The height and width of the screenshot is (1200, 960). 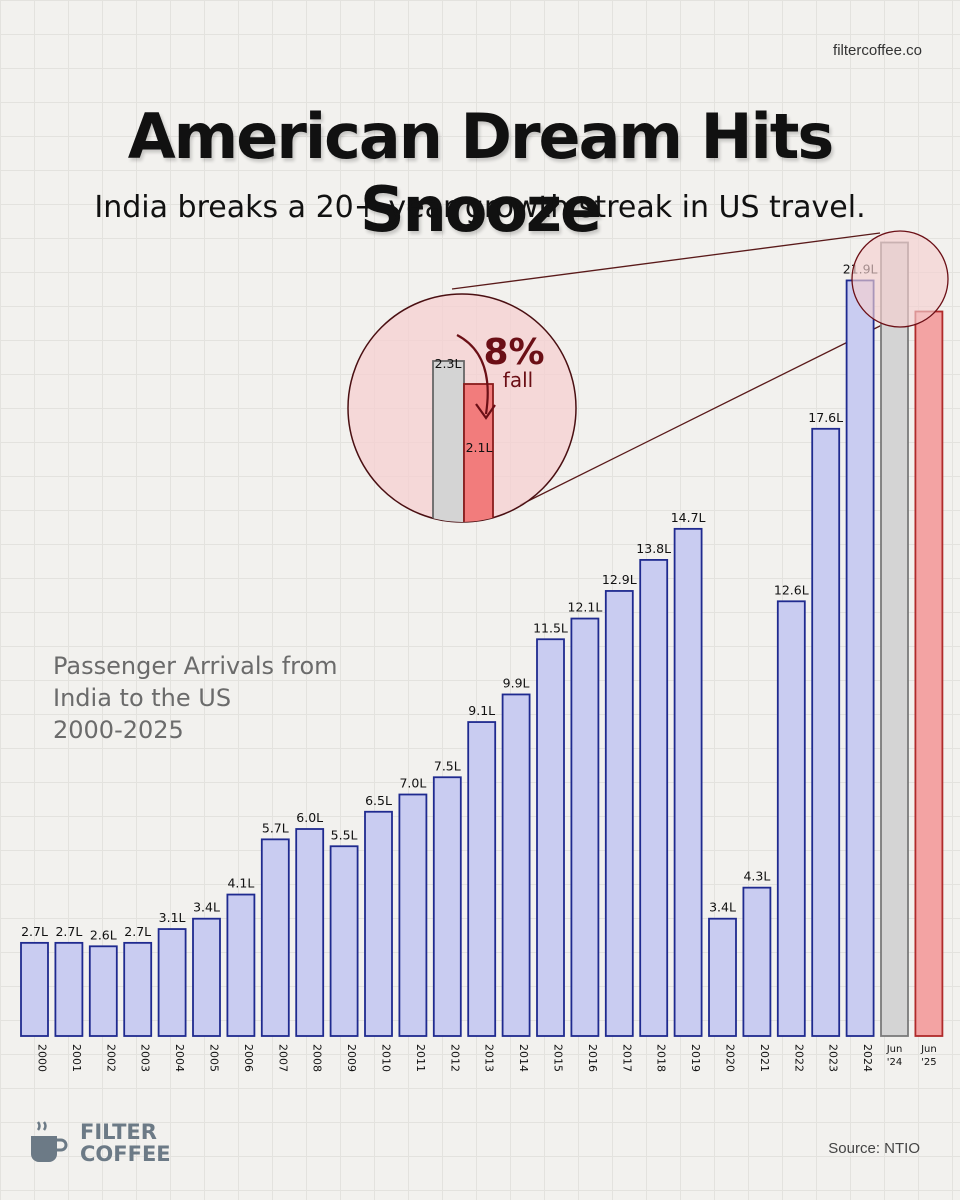 What do you see at coordinates (516, 865) in the screenshot?
I see `bar-2014` at bounding box center [516, 865].